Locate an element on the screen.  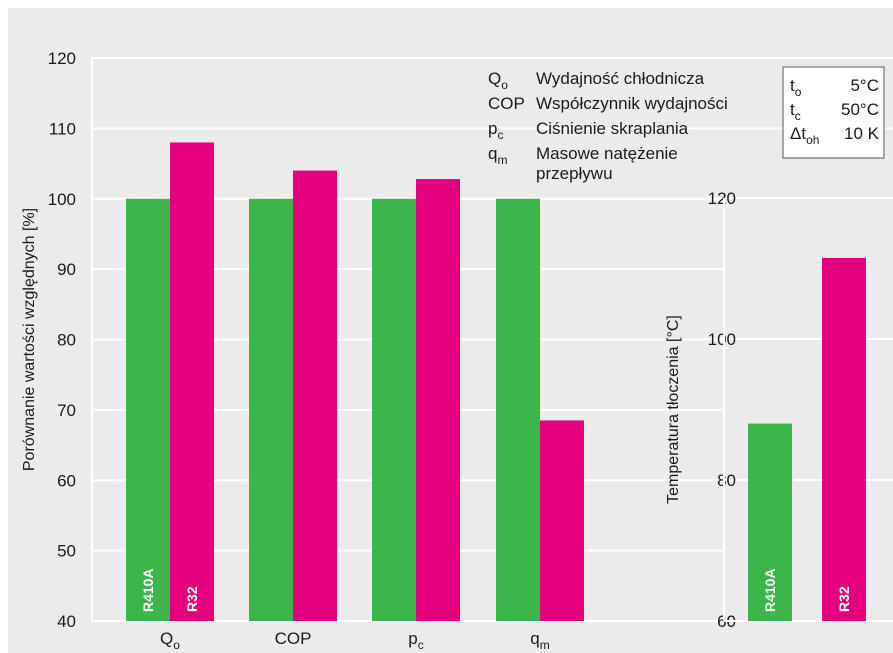
y-tick-label: 110 is located at coordinates (62, 128).